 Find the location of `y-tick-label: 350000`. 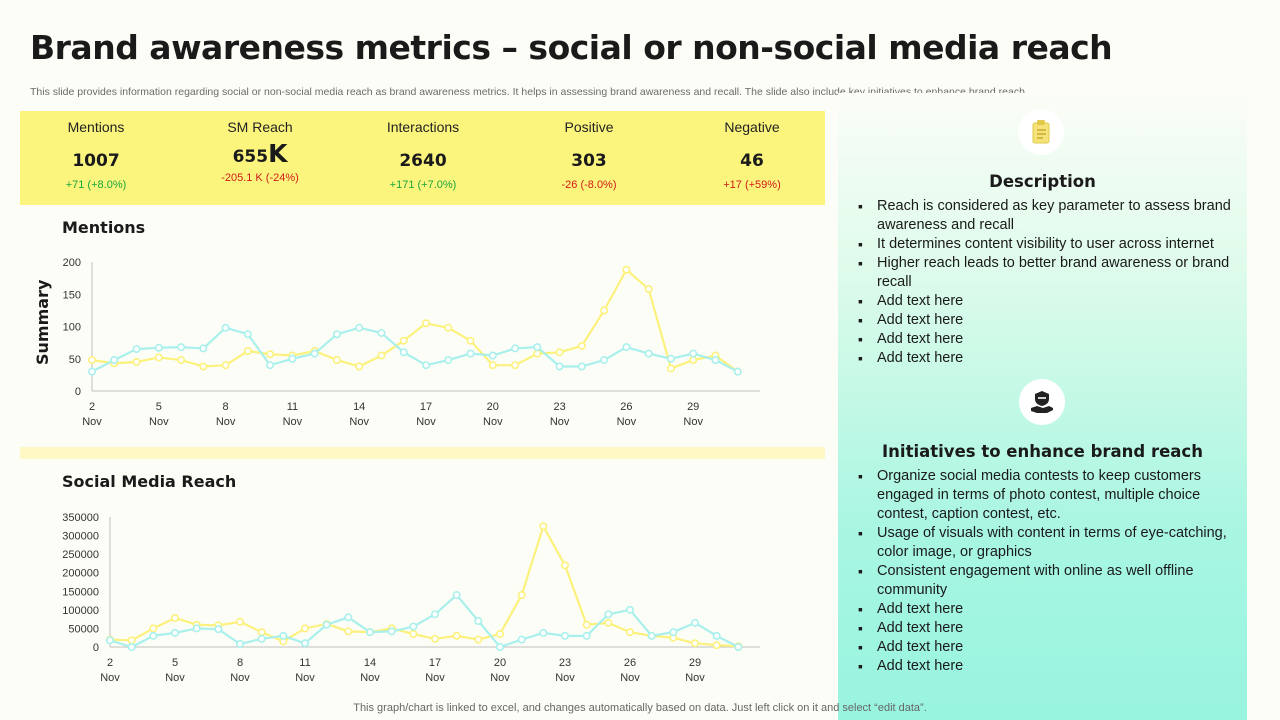

y-tick-label: 350000 is located at coordinates (80, 518).